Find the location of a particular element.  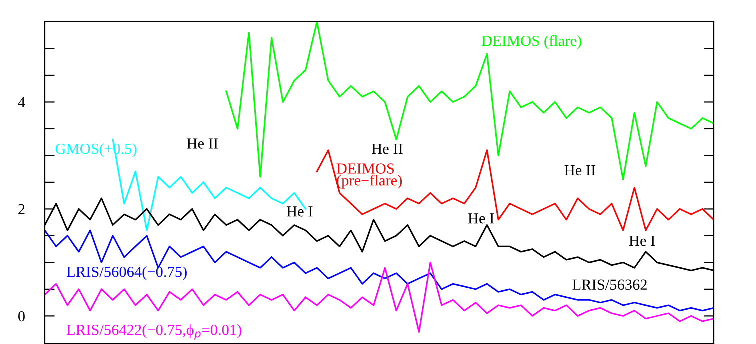

series-label: DEIMOS (pre−flare) is located at coordinates (369, 176).